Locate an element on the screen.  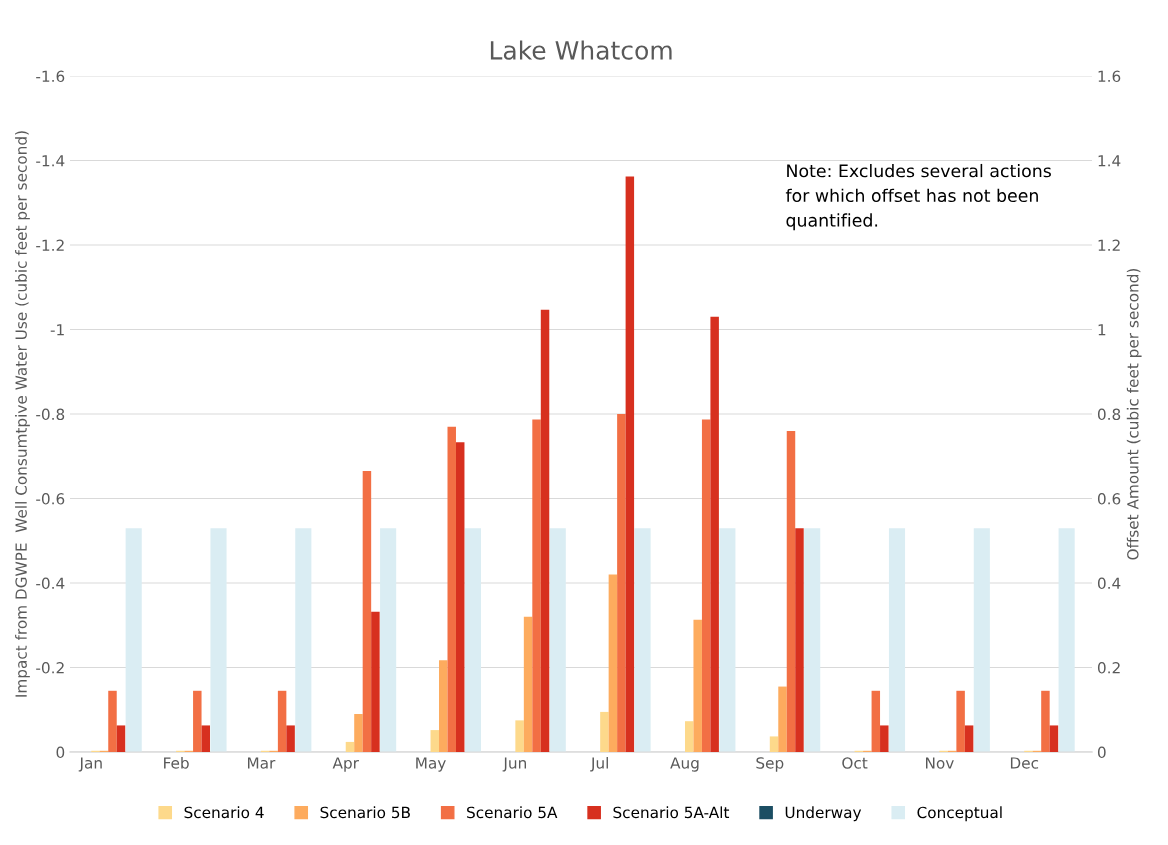
x-tick-label: Apr is located at coordinates (345, 764).